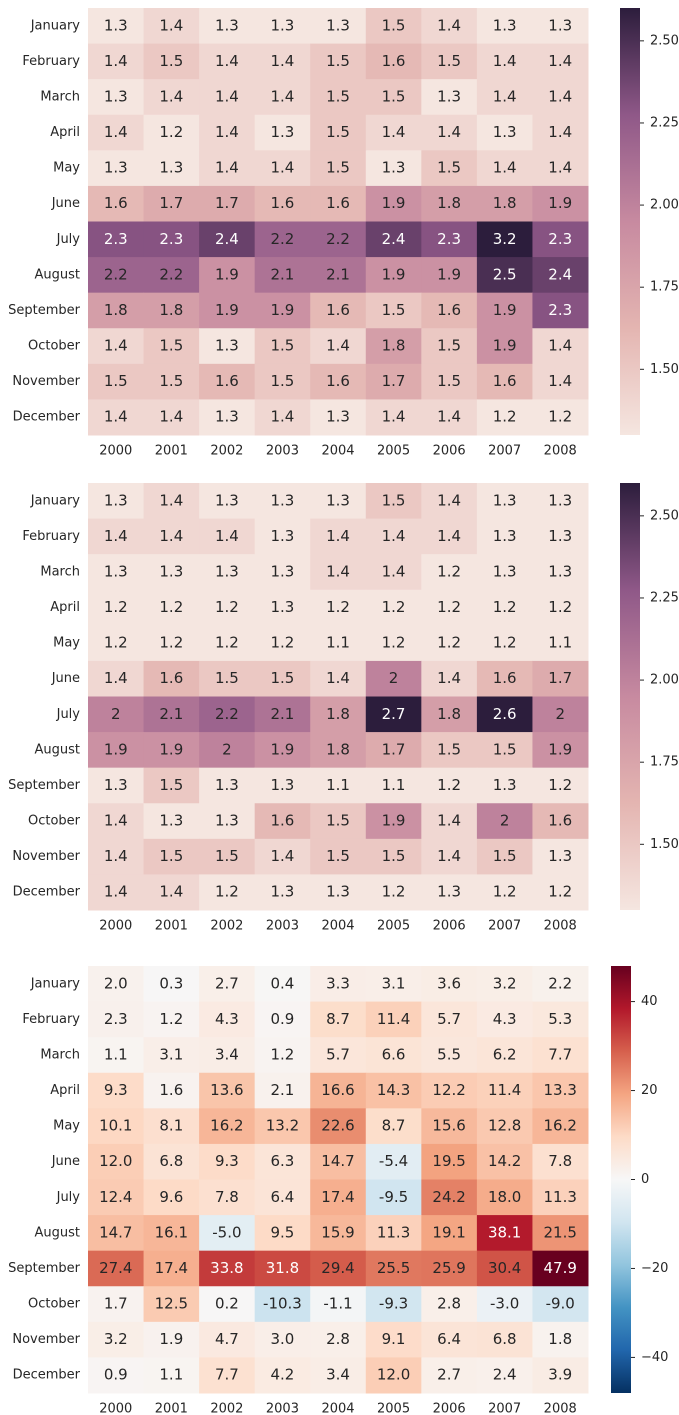 This screenshot has width=679, height=1415. I want to click on cell-label: 2.0, so click(116, 983).